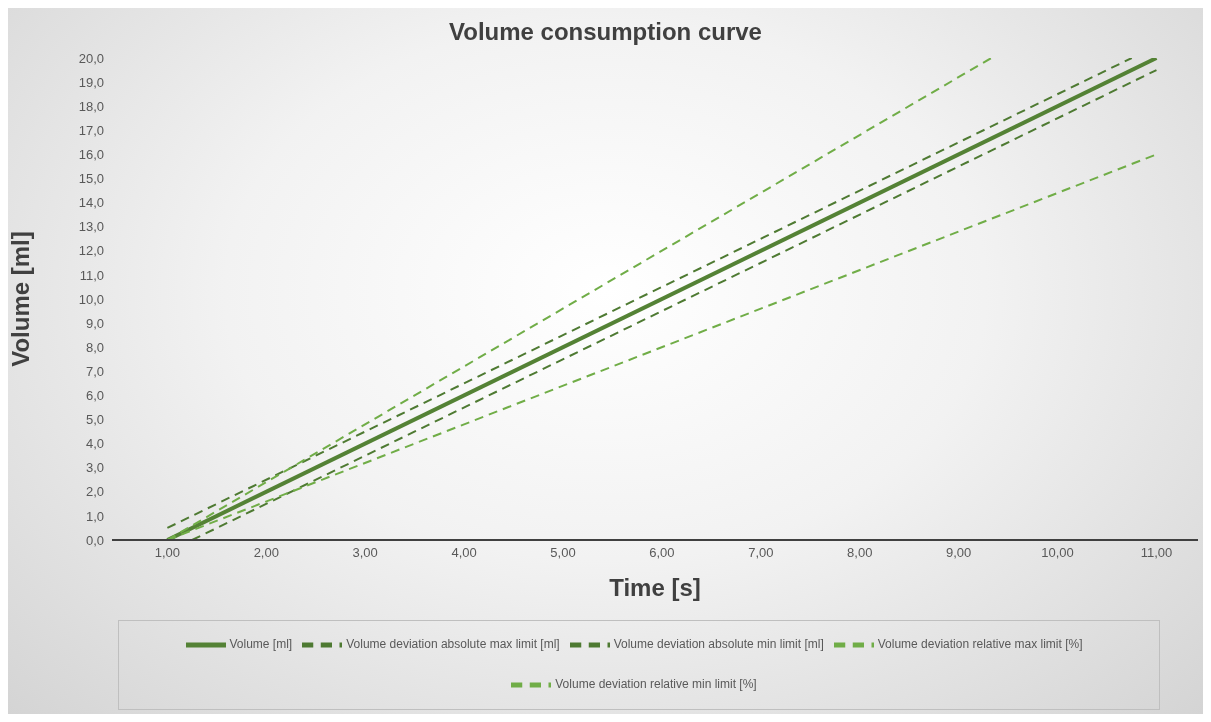 The height and width of the screenshot is (722, 1211). What do you see at coordinates (1156, 553) in the screenshot?
I see `x-tick-label: 11,00` at bounding box center [1156, 553].